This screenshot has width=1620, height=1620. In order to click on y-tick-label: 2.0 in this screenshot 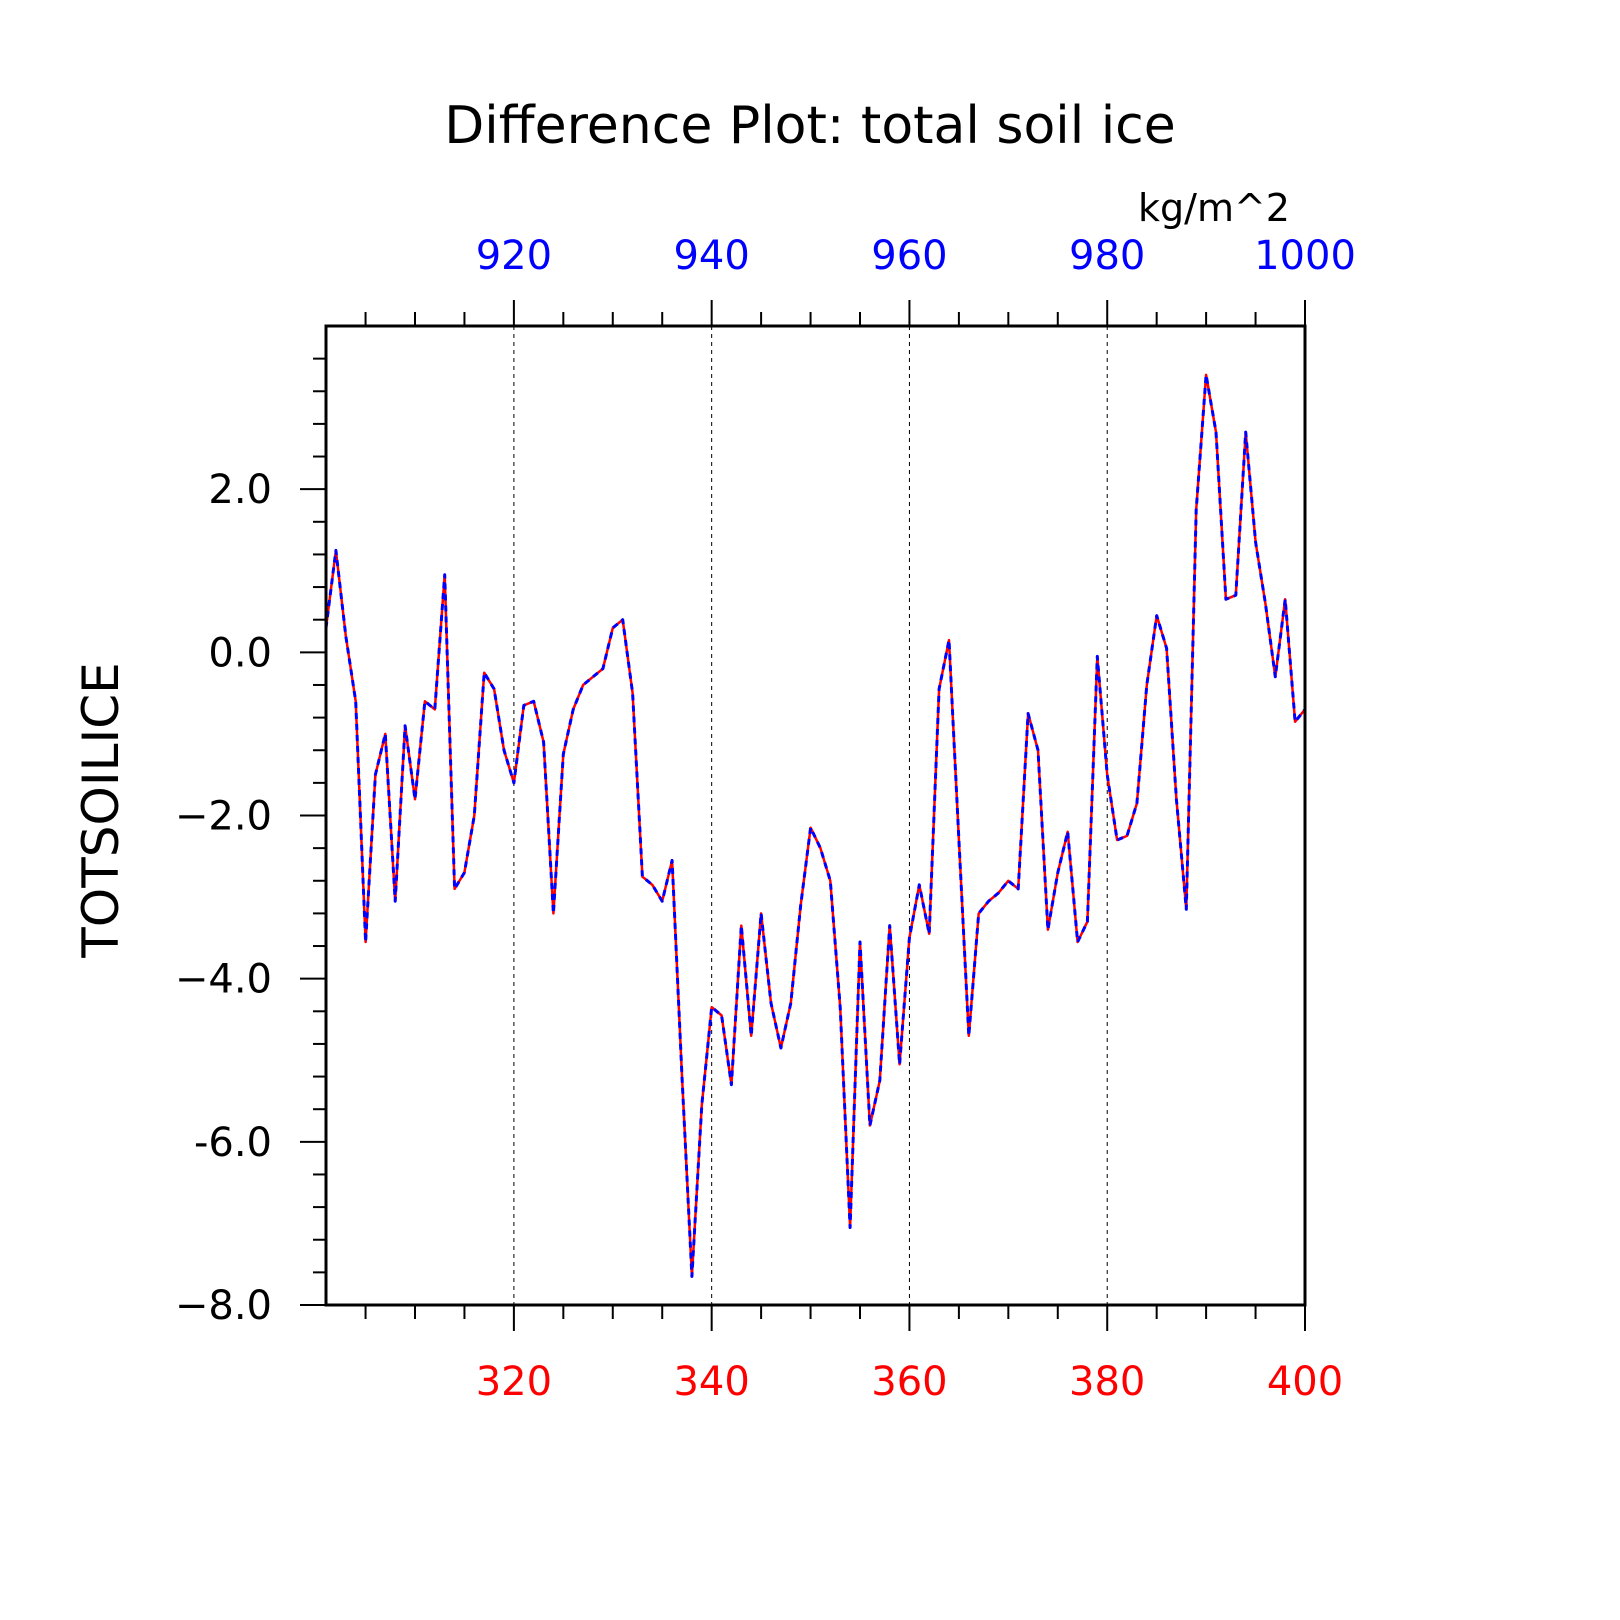, I will do `click(240, 490)`.